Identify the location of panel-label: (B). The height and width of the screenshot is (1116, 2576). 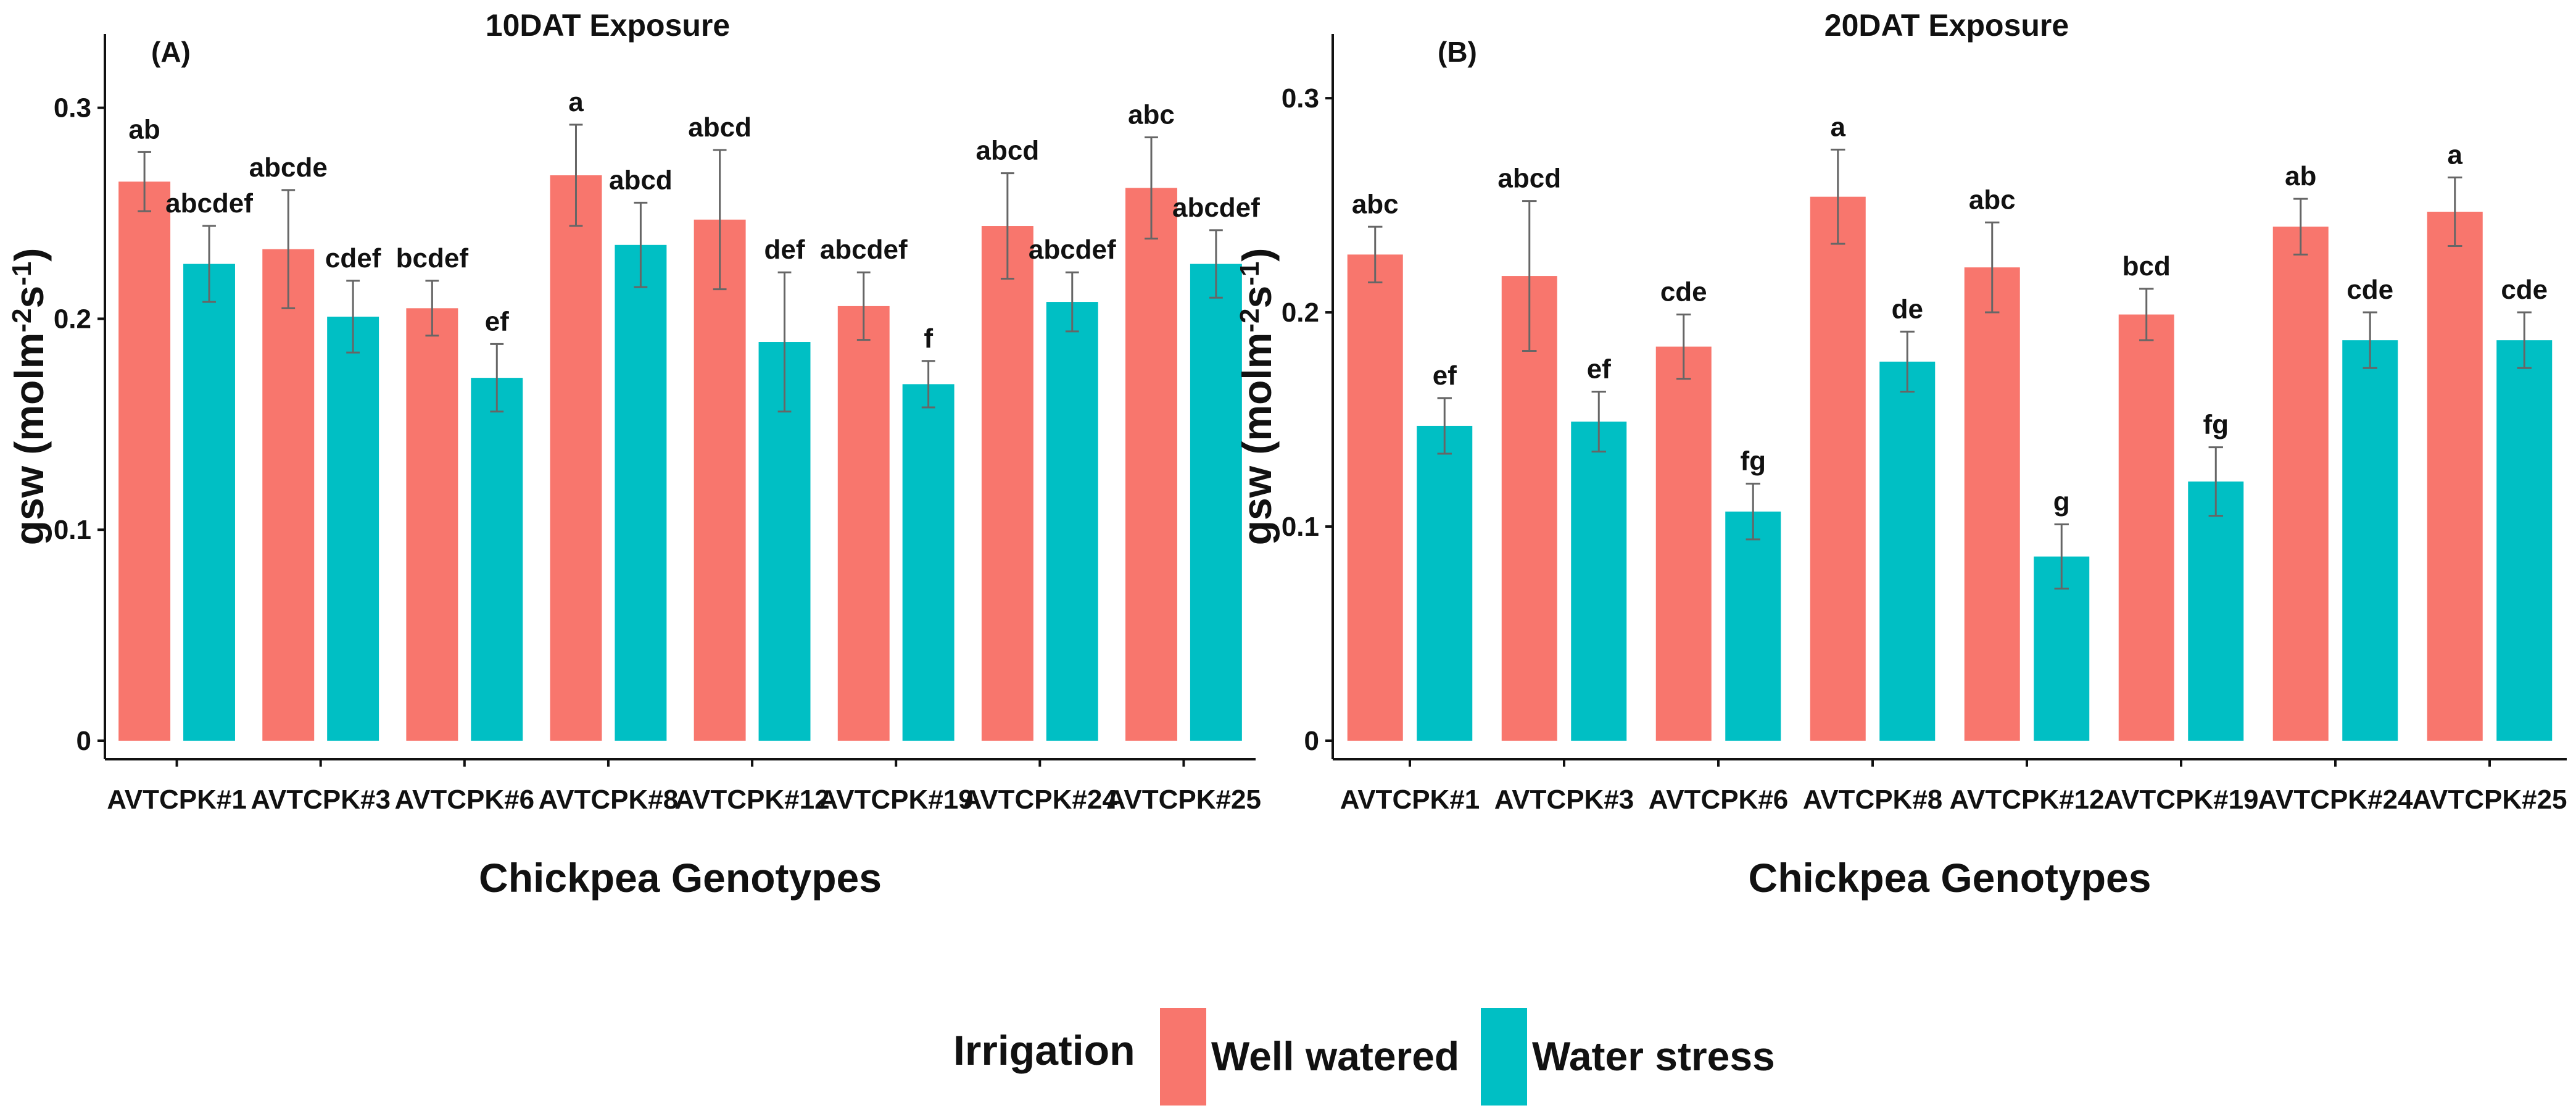
(1458, 52).